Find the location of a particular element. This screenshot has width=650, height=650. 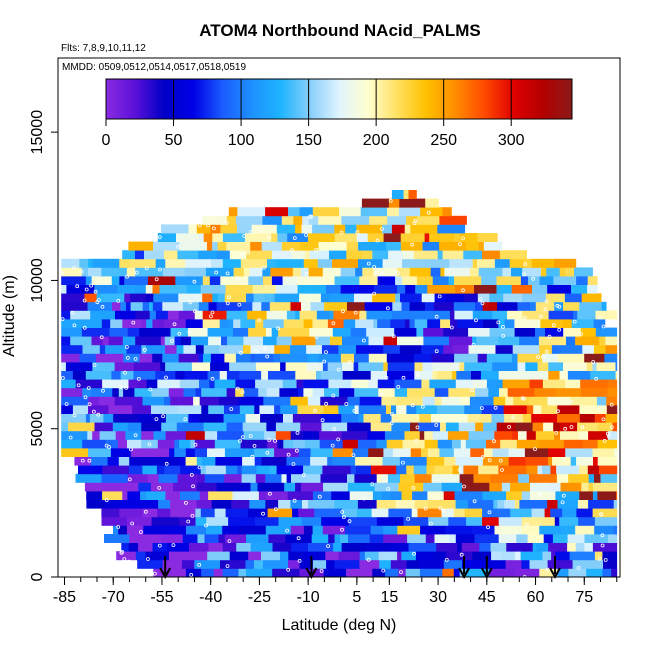

y-tick-label: 10000 is located at coordinates (37, 280).